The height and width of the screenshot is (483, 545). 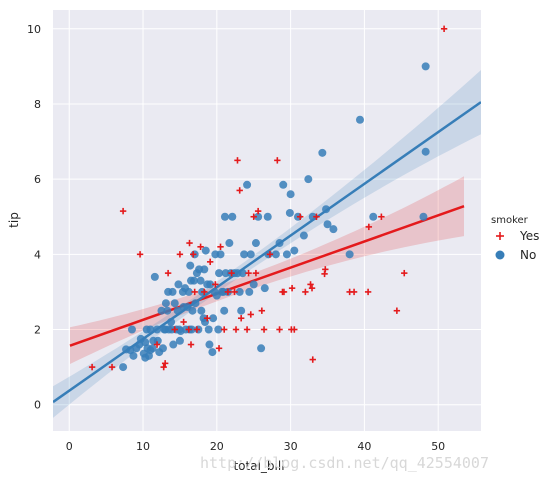 I want to click on x-tick-label: 0, so click(x=69, y=446).